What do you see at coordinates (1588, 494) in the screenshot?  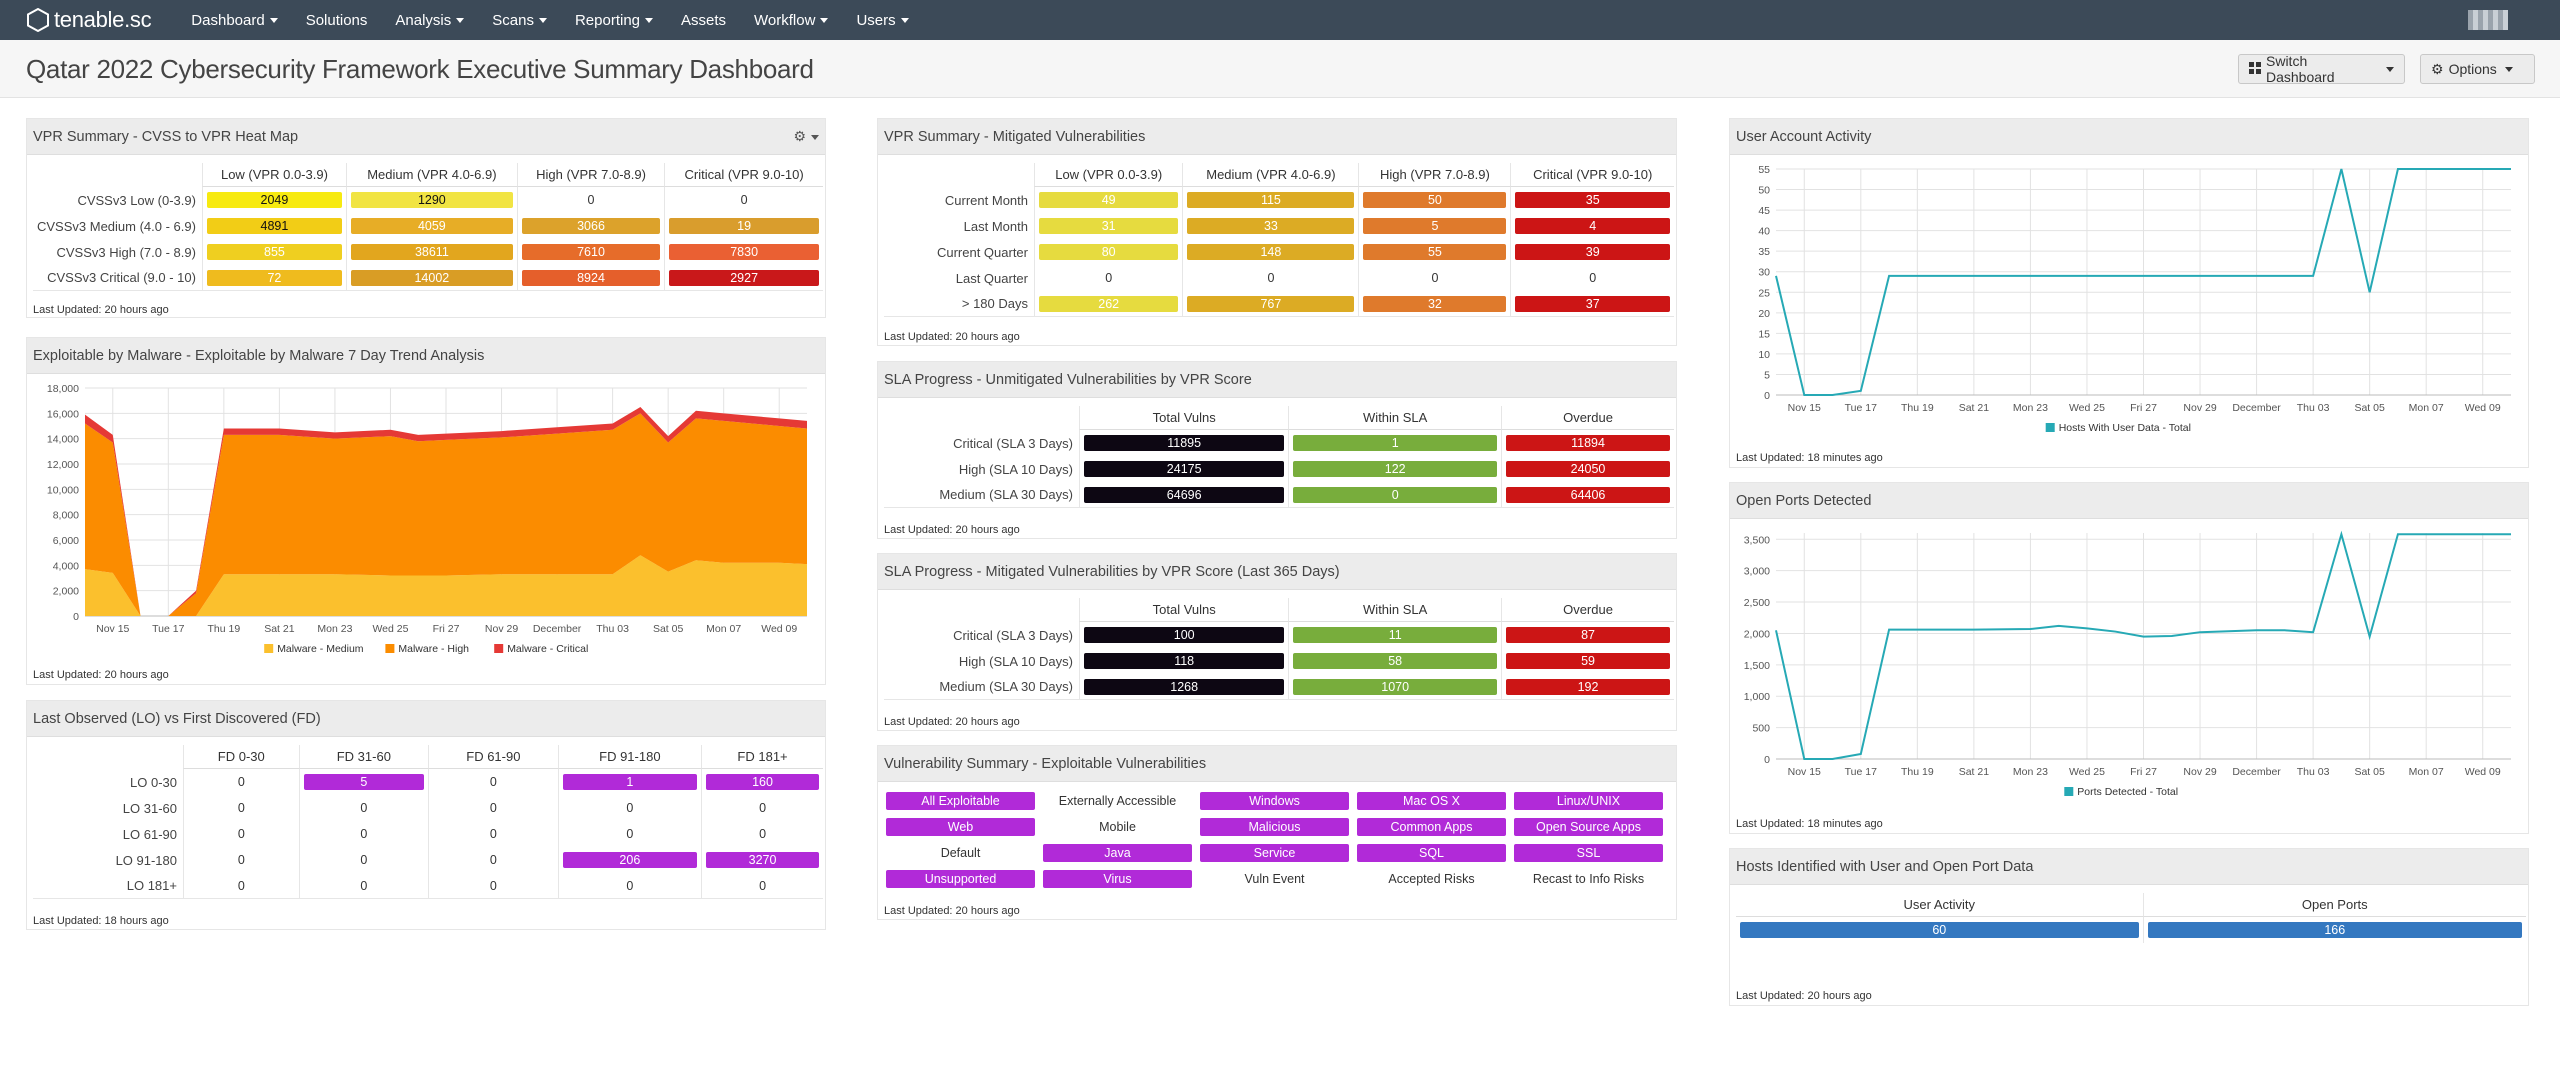 I see `matrix-cell: 64406` at bounding box center [1588, 494].